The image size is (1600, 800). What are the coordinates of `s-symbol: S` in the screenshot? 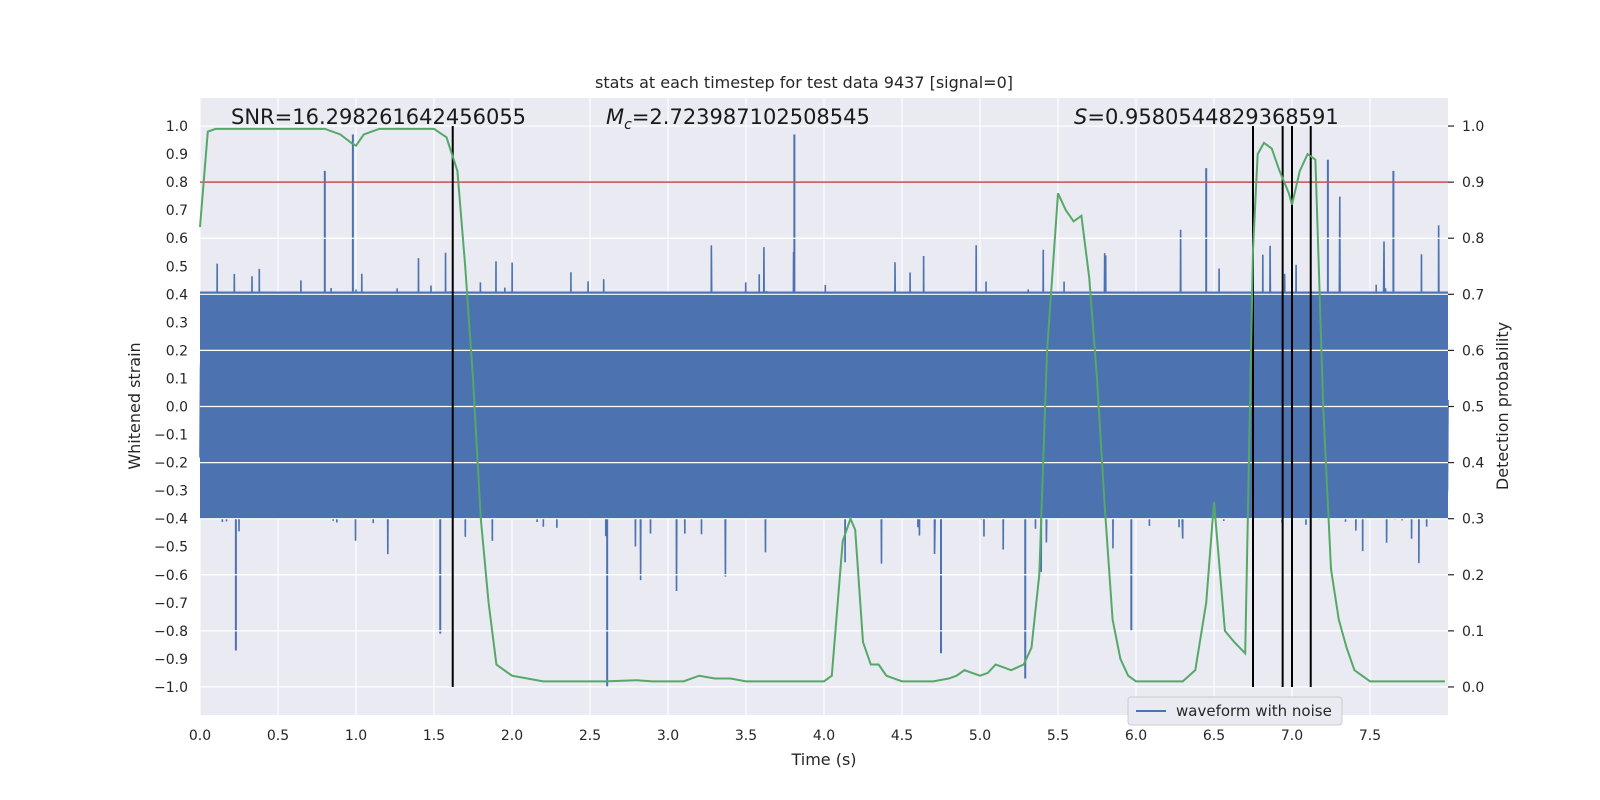 It's located at (1080, 117).